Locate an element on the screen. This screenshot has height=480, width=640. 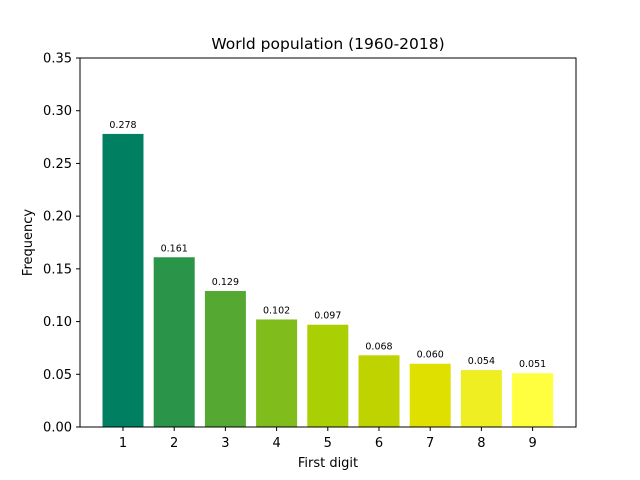
y-tick-label-6: 0.30 is located at coordinates (57, 111).